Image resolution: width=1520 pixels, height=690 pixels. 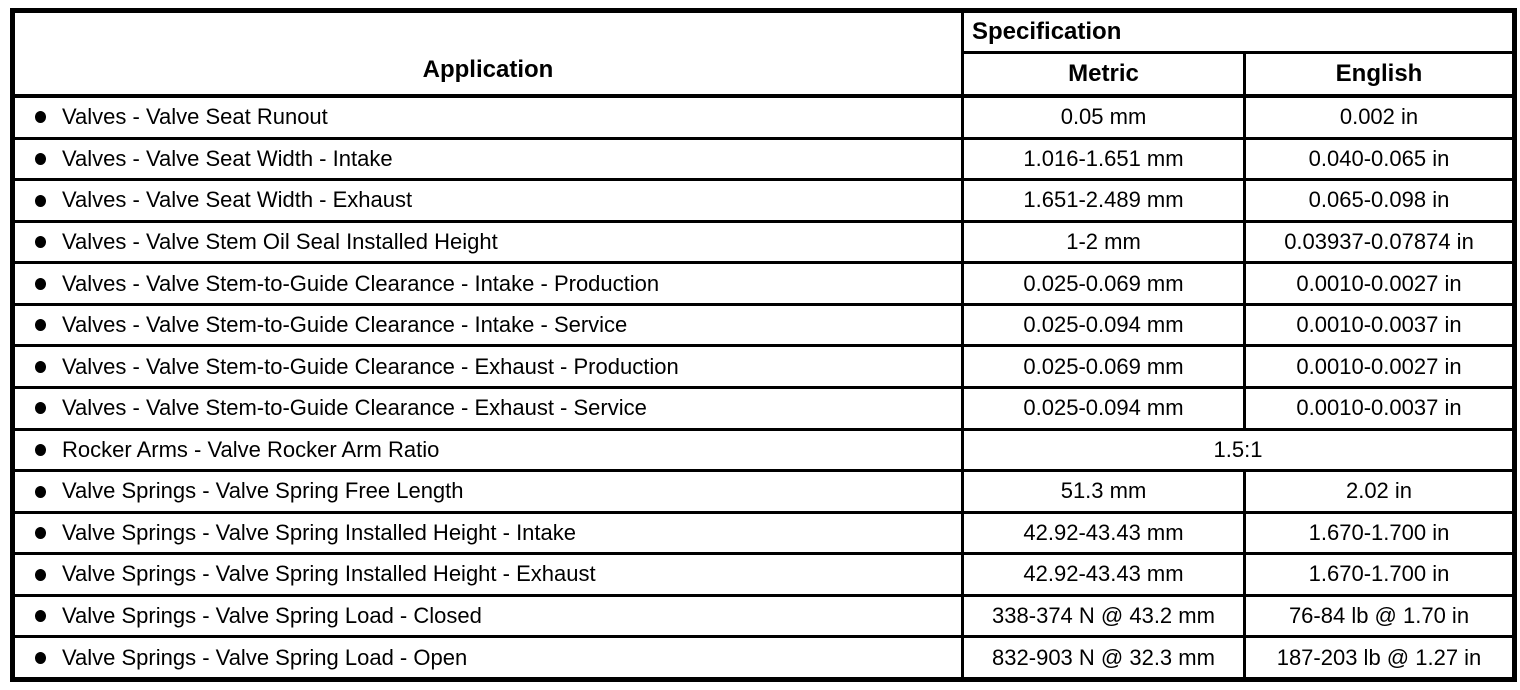 I want to click on header-row-units: Metric English, so click(x=764, y=74).